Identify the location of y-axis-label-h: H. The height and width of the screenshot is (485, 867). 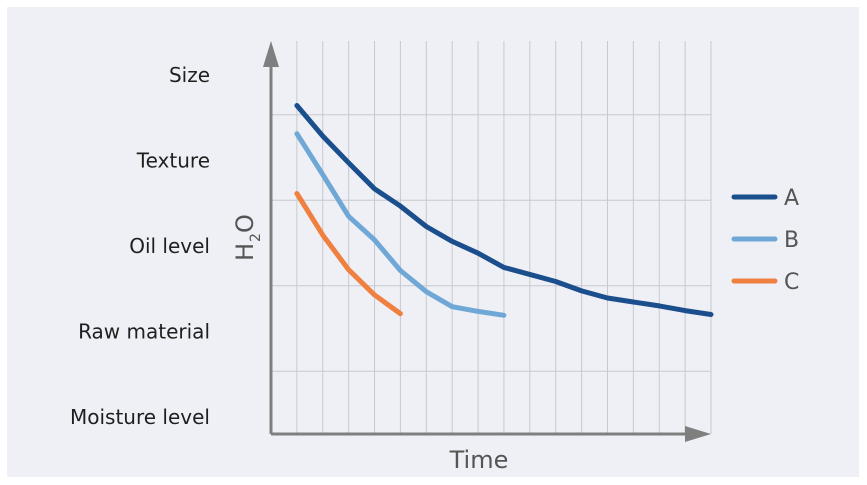
(245, 252).